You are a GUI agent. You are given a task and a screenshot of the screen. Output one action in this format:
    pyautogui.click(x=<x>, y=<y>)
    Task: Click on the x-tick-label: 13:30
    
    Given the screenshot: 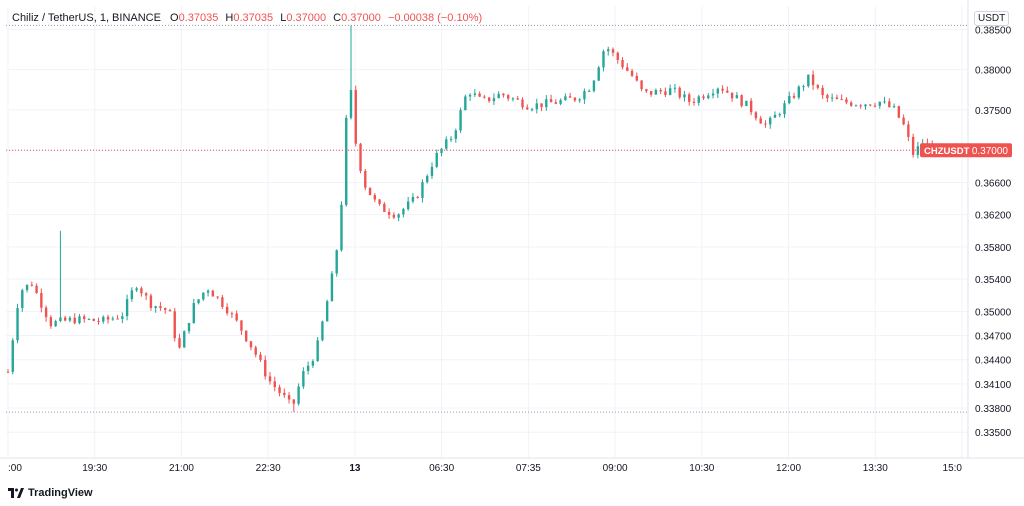 What is the action you would take?
    pyautogui.click(x=875, y=468)
    